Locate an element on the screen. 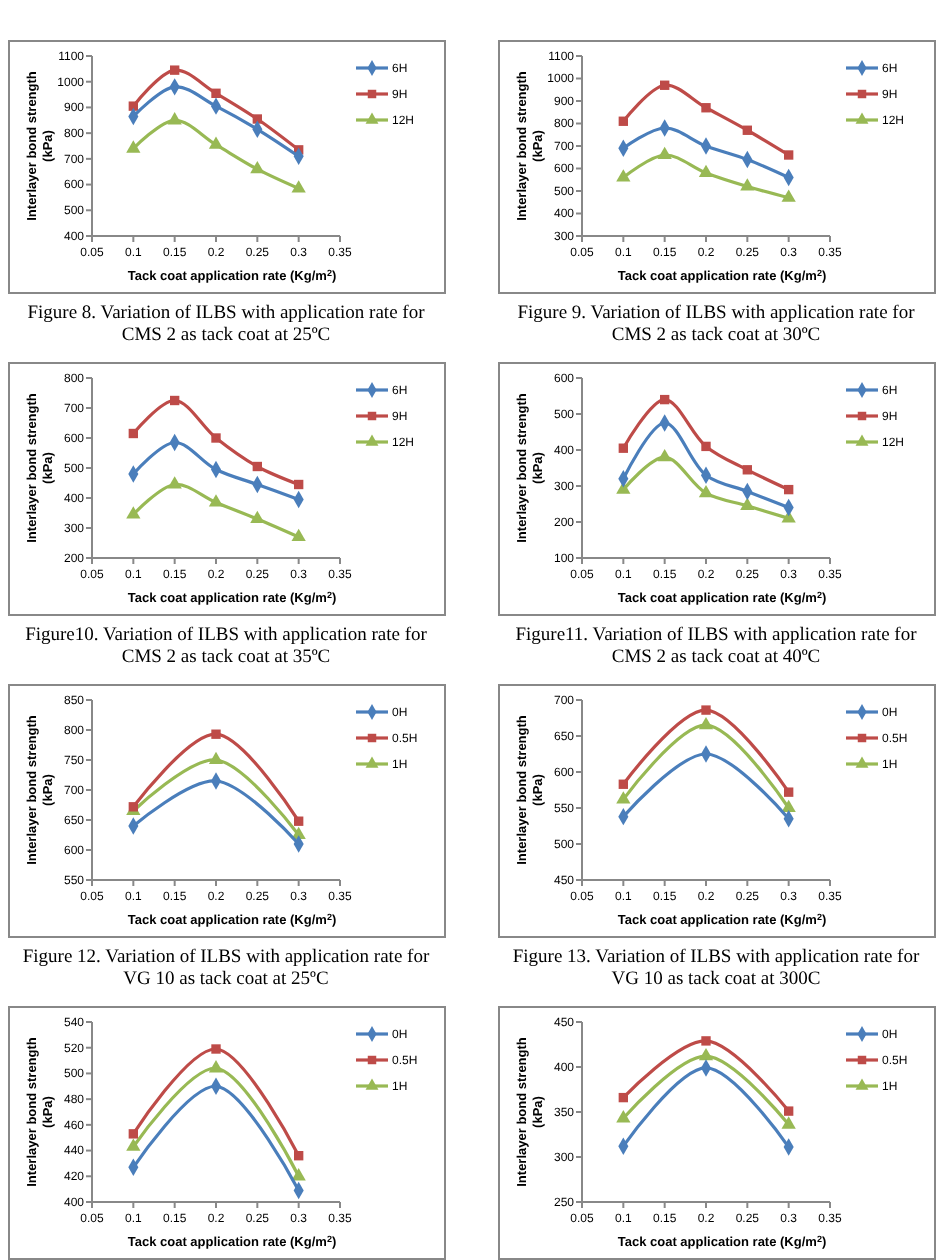  caption: Figure 9. Variation of ILBS with application rate for CMS 2 as tack coat at 30ºC is located at coordinates (717, 325).